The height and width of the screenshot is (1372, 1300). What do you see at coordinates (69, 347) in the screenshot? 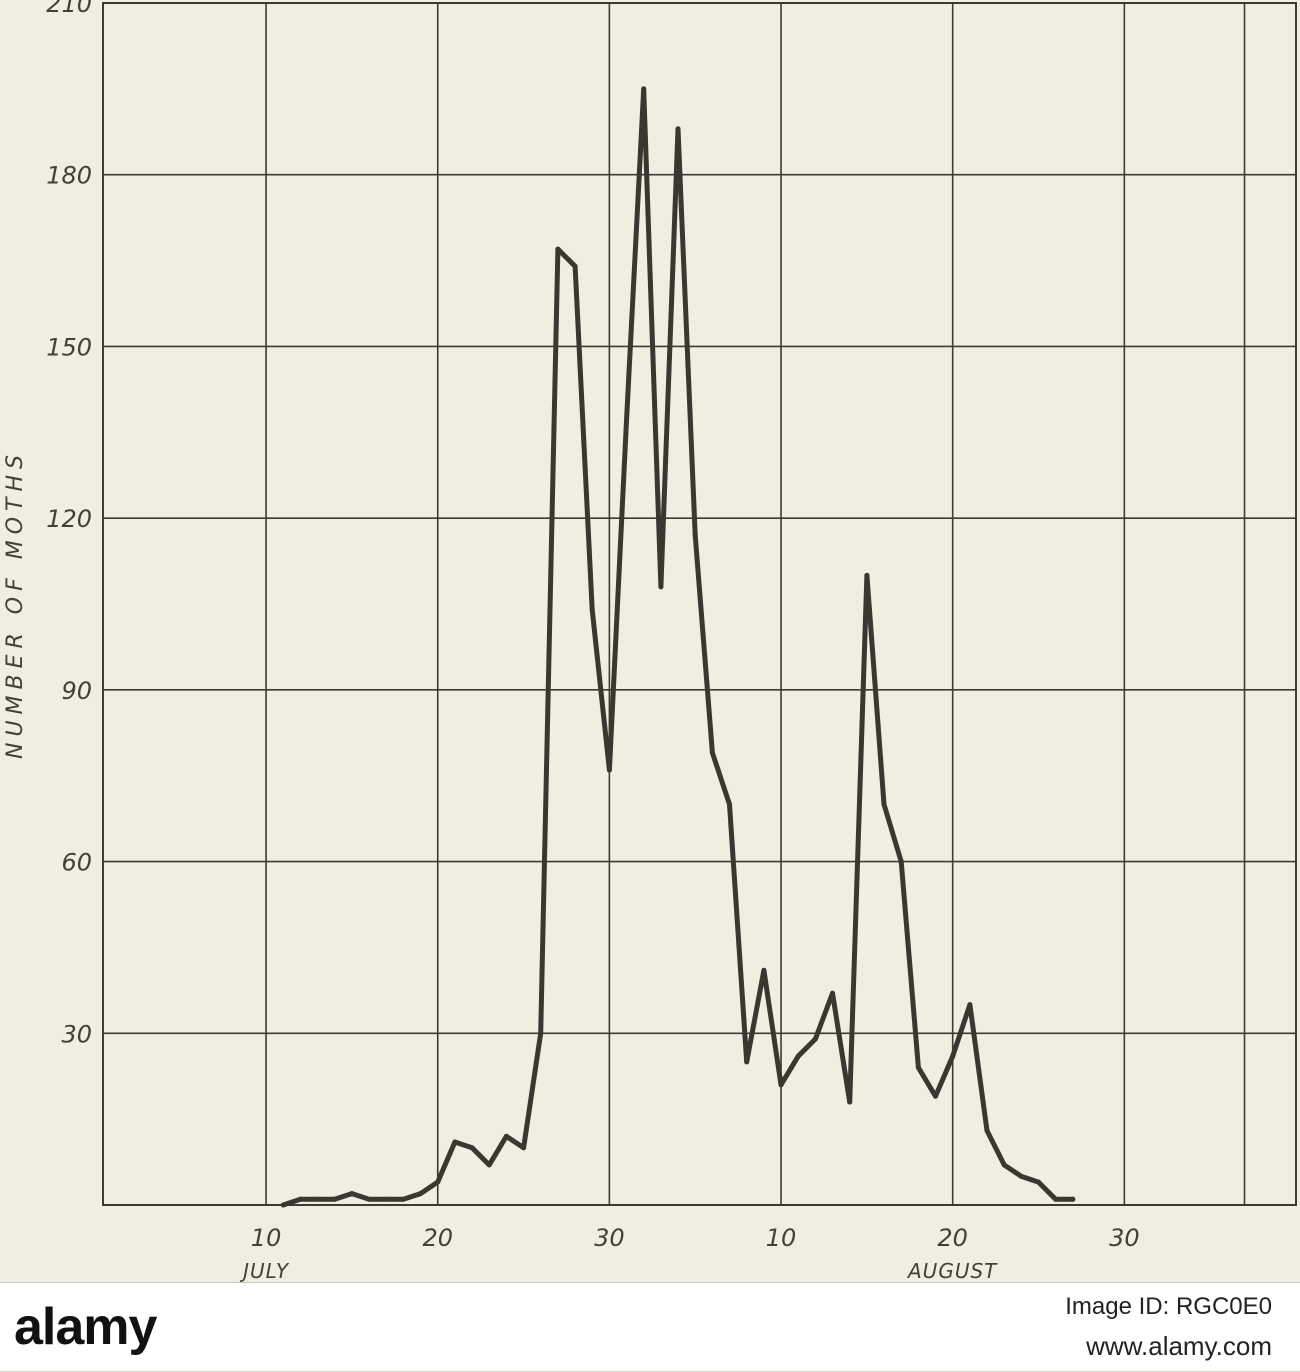
I see `y-tick-label: 150` at bounding box center [69, 347].